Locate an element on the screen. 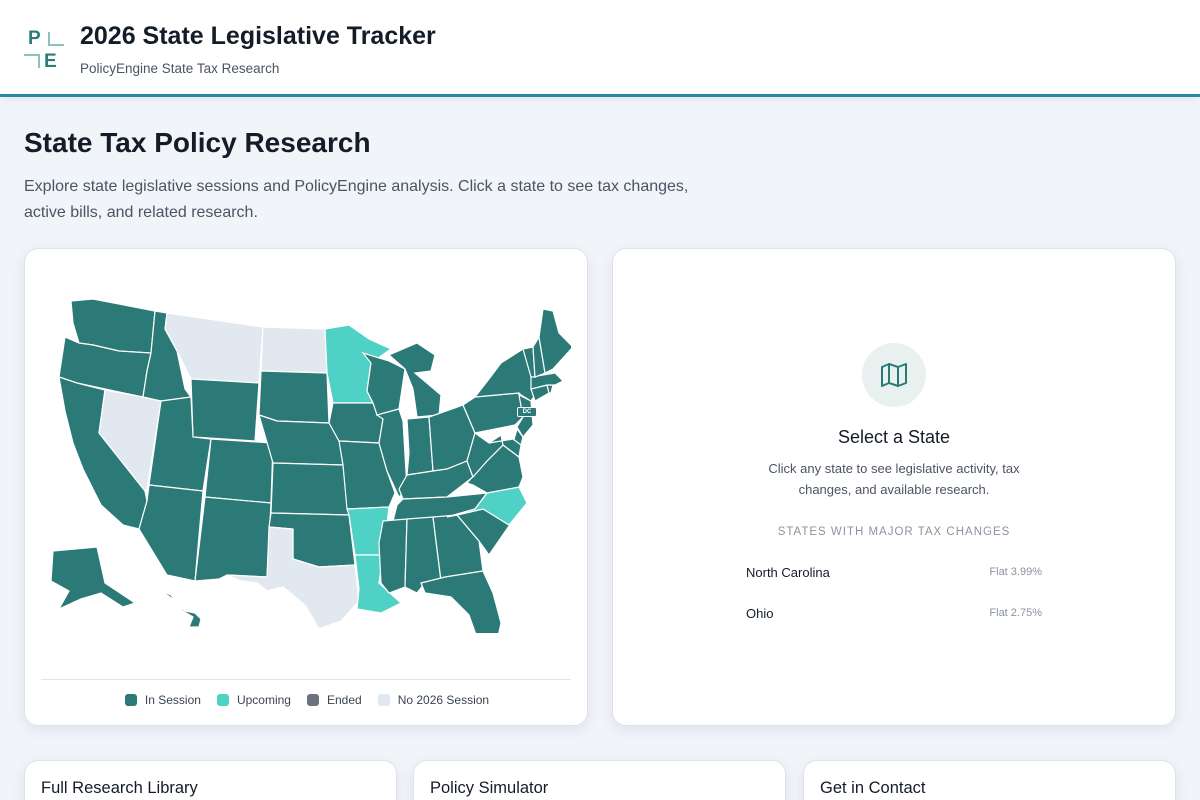  state-dc: DC is located at coordinates (527, 412).